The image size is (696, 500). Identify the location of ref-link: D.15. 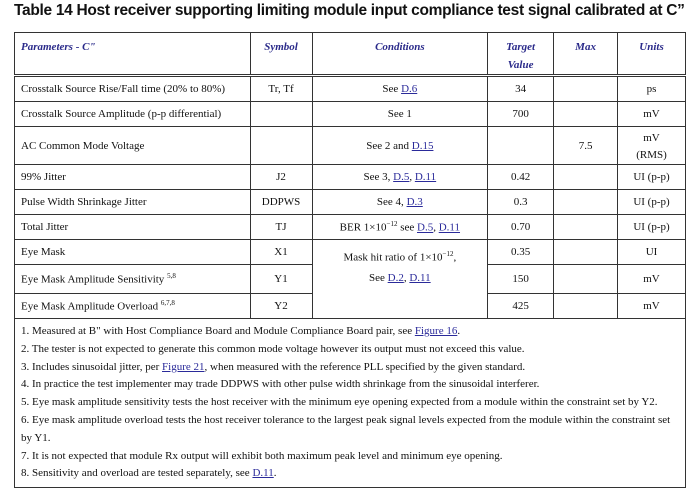
(422, 145).